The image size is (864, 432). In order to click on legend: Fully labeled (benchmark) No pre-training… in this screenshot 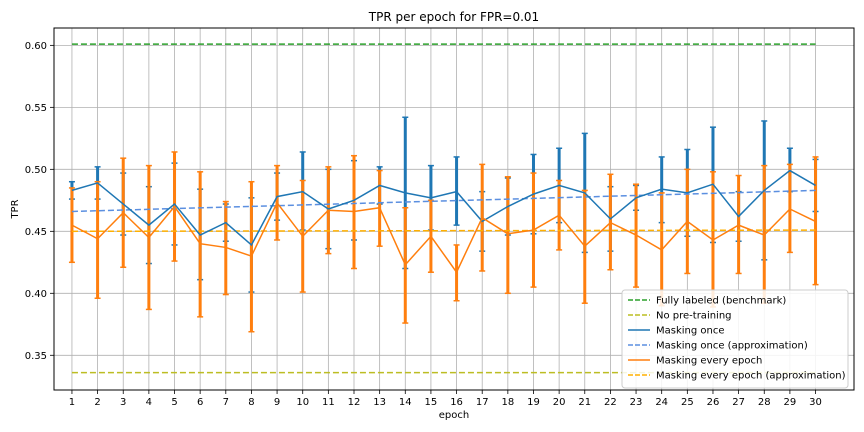, I will do `click(735, 339)`.